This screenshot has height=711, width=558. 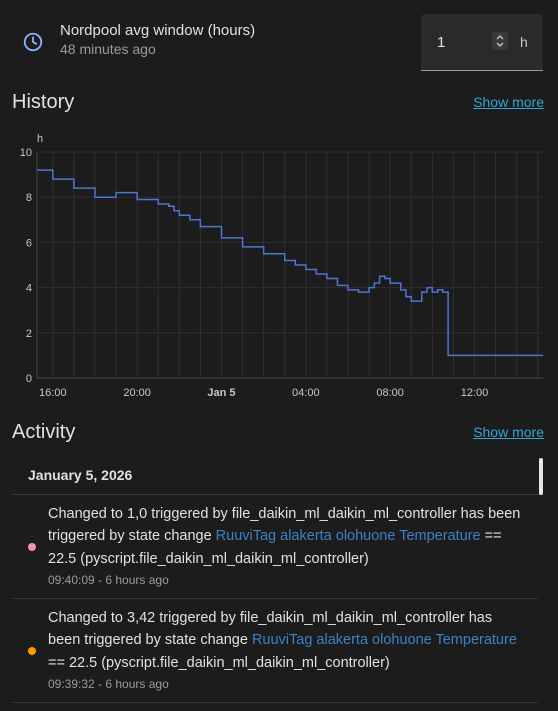 I want to click on entity-name: Nordpool avg window (hours), so click(x=158, y=30).